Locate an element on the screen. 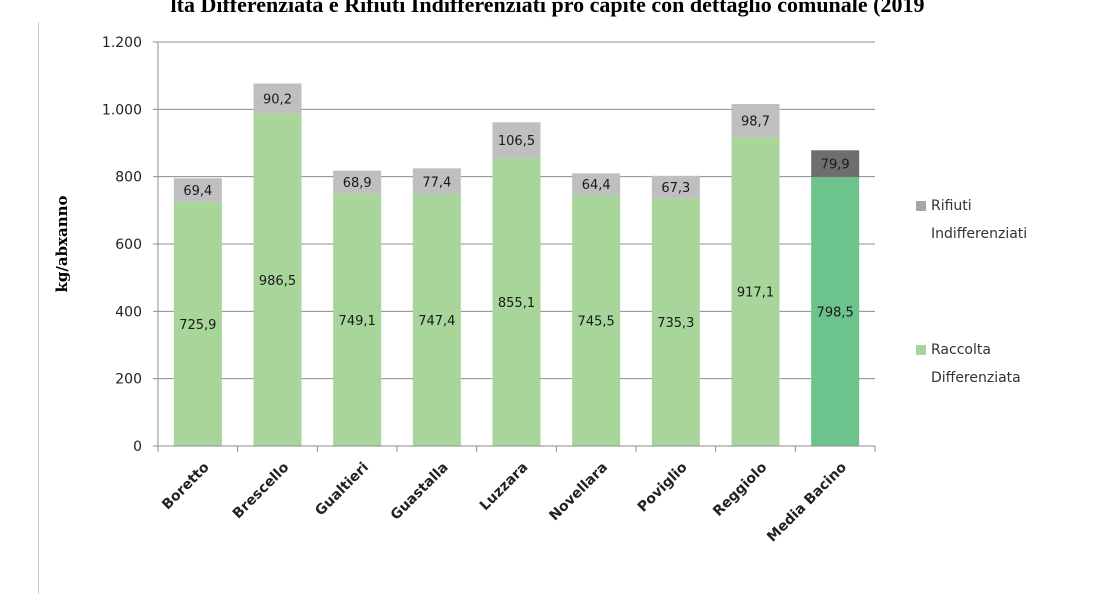  legend-label: Rifiuti is located at coordinates (951, 206).